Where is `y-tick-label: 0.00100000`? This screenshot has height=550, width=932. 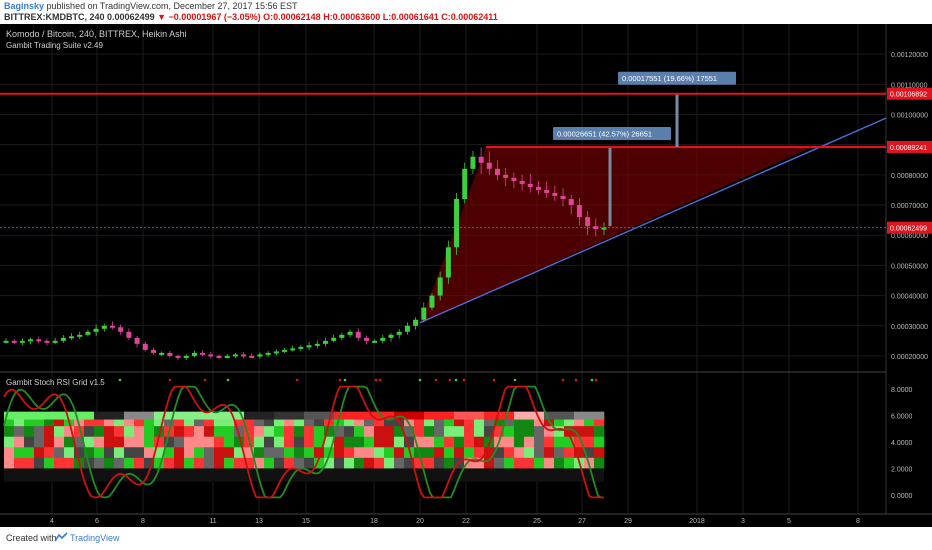 y-tick-label: 0.00100000 is located at coordinates (909, 116).